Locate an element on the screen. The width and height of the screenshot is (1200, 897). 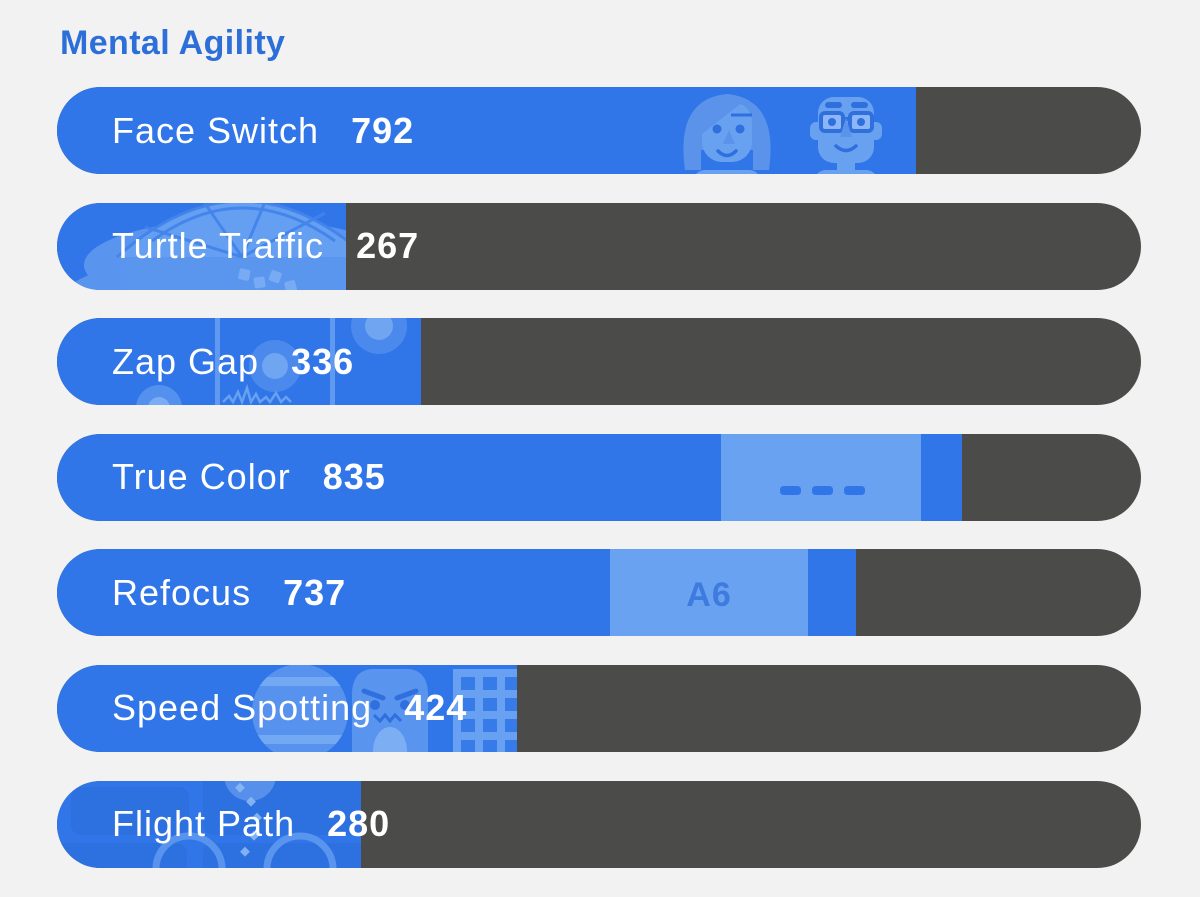
turtle-icon is located at coordinates (204, 246).